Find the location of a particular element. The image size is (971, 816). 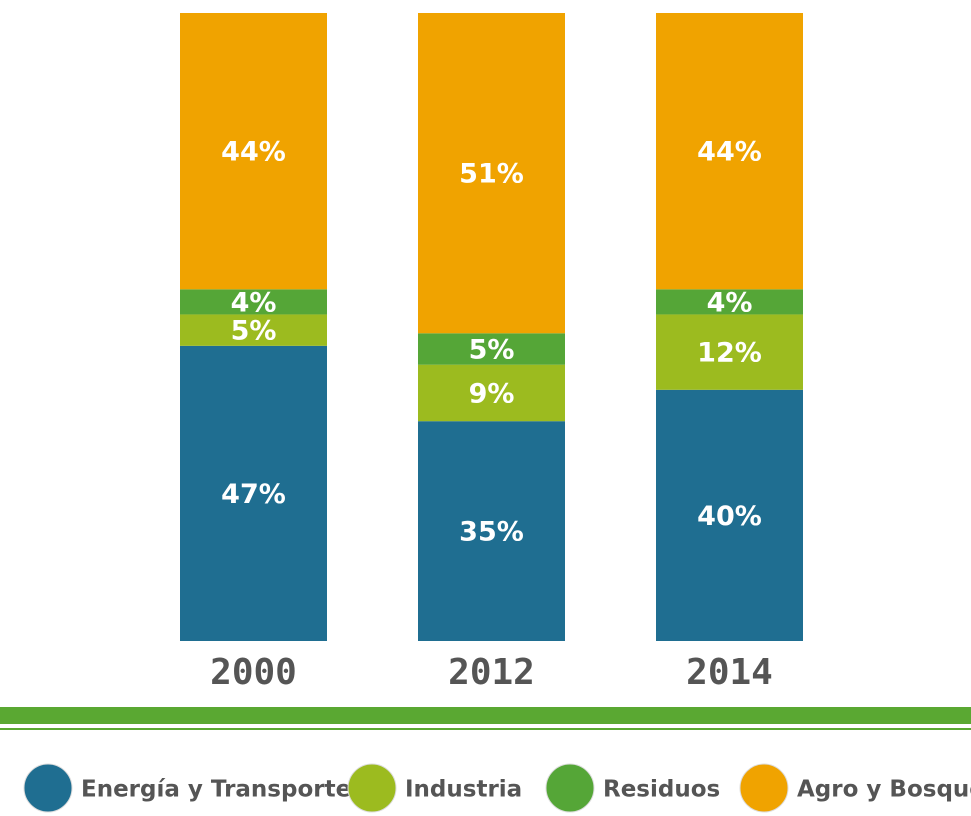

x-tick-label: 2014 is located at coordinates (729, 672).